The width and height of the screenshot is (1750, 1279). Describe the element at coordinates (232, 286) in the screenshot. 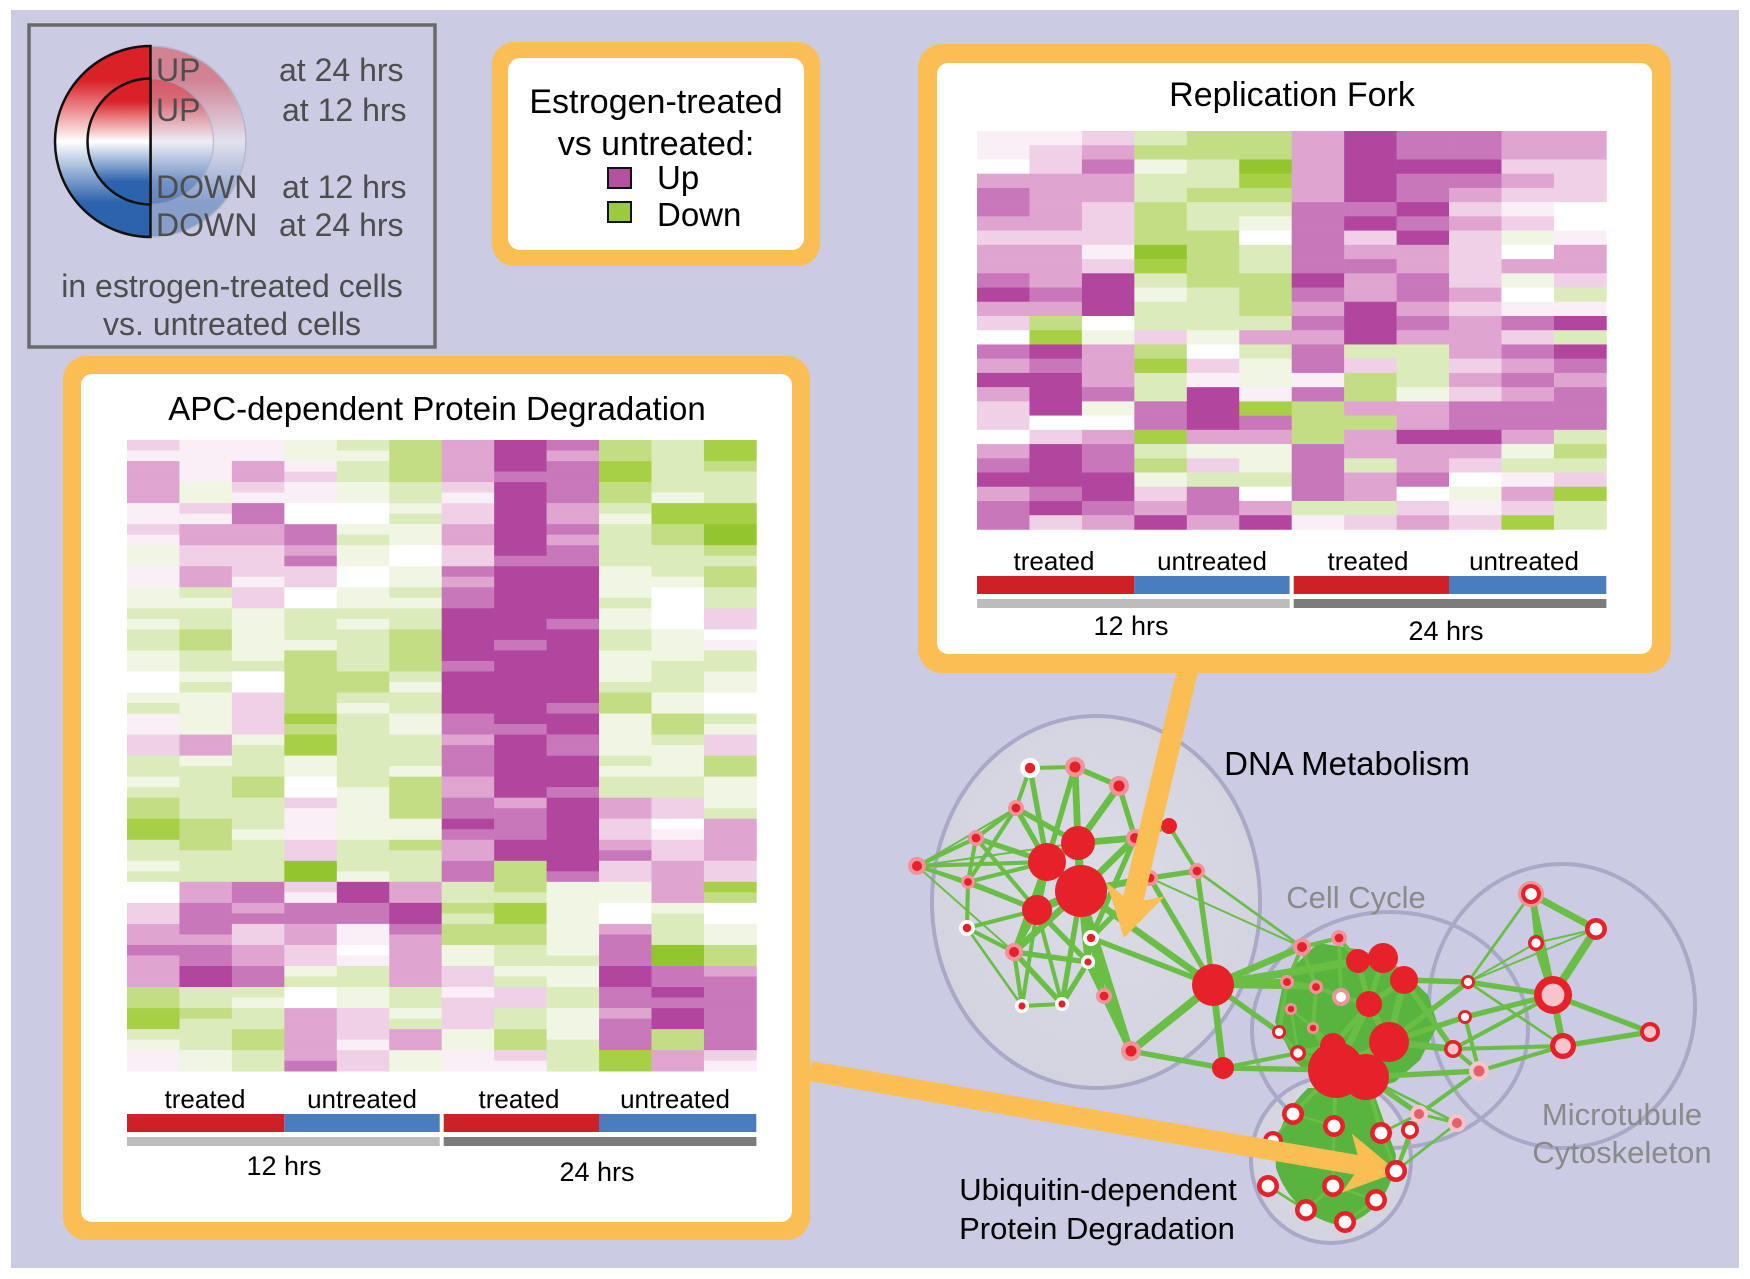

I see `svg-text: in estrogen-treated cells` at that location.